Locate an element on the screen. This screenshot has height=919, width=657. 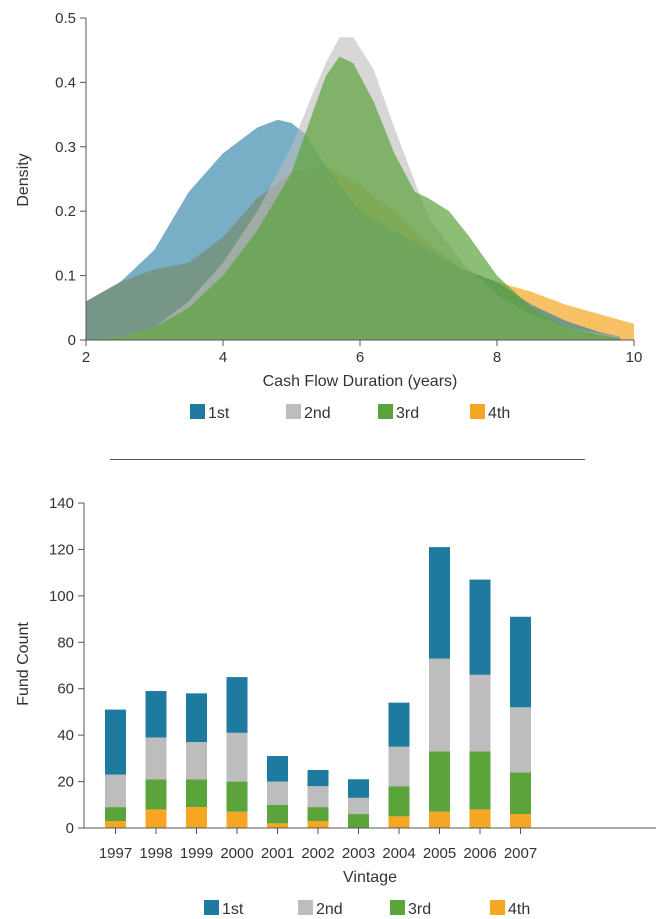
density-x-tick-label: 8 is located at coordinates (497, 357).